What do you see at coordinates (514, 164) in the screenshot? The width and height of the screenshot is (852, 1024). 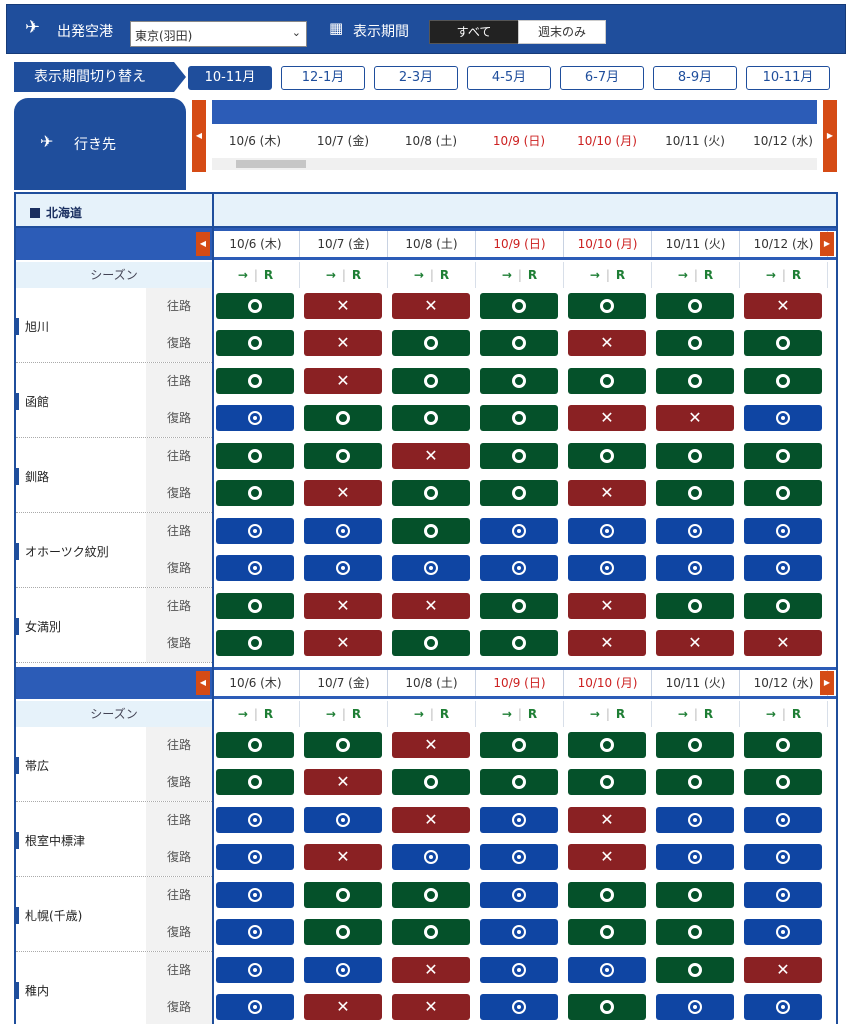 I see `horizontal-scrollbar` at bounding box center [514, 164].